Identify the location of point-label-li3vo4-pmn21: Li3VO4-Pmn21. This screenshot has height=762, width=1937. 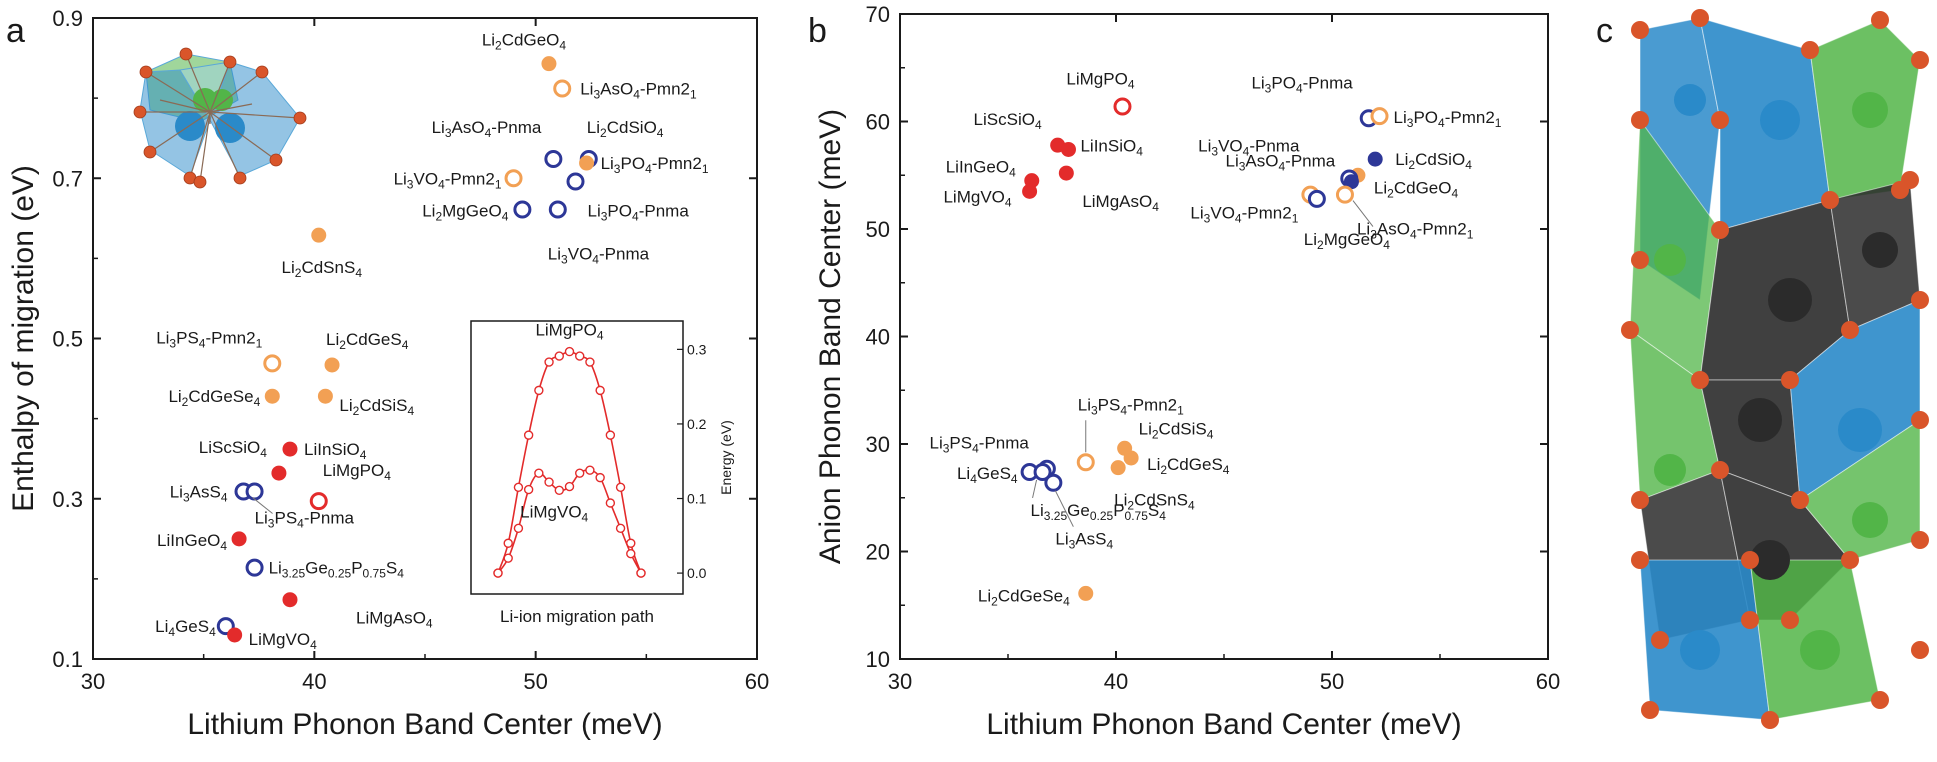
(448, 180).